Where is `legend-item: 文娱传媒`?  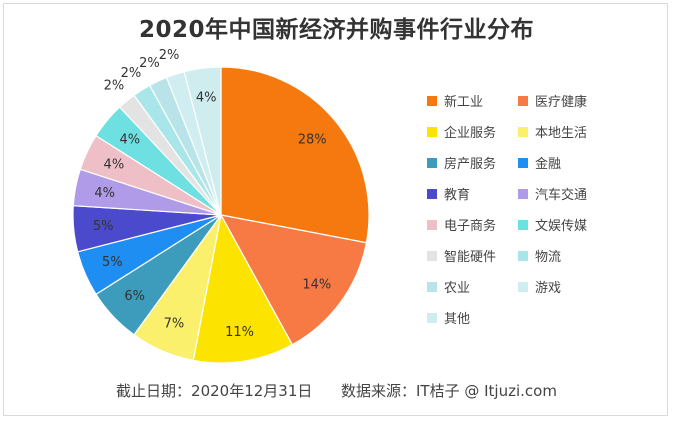 legend-item: 文娱传媒 is located at coordinates (552, 226).